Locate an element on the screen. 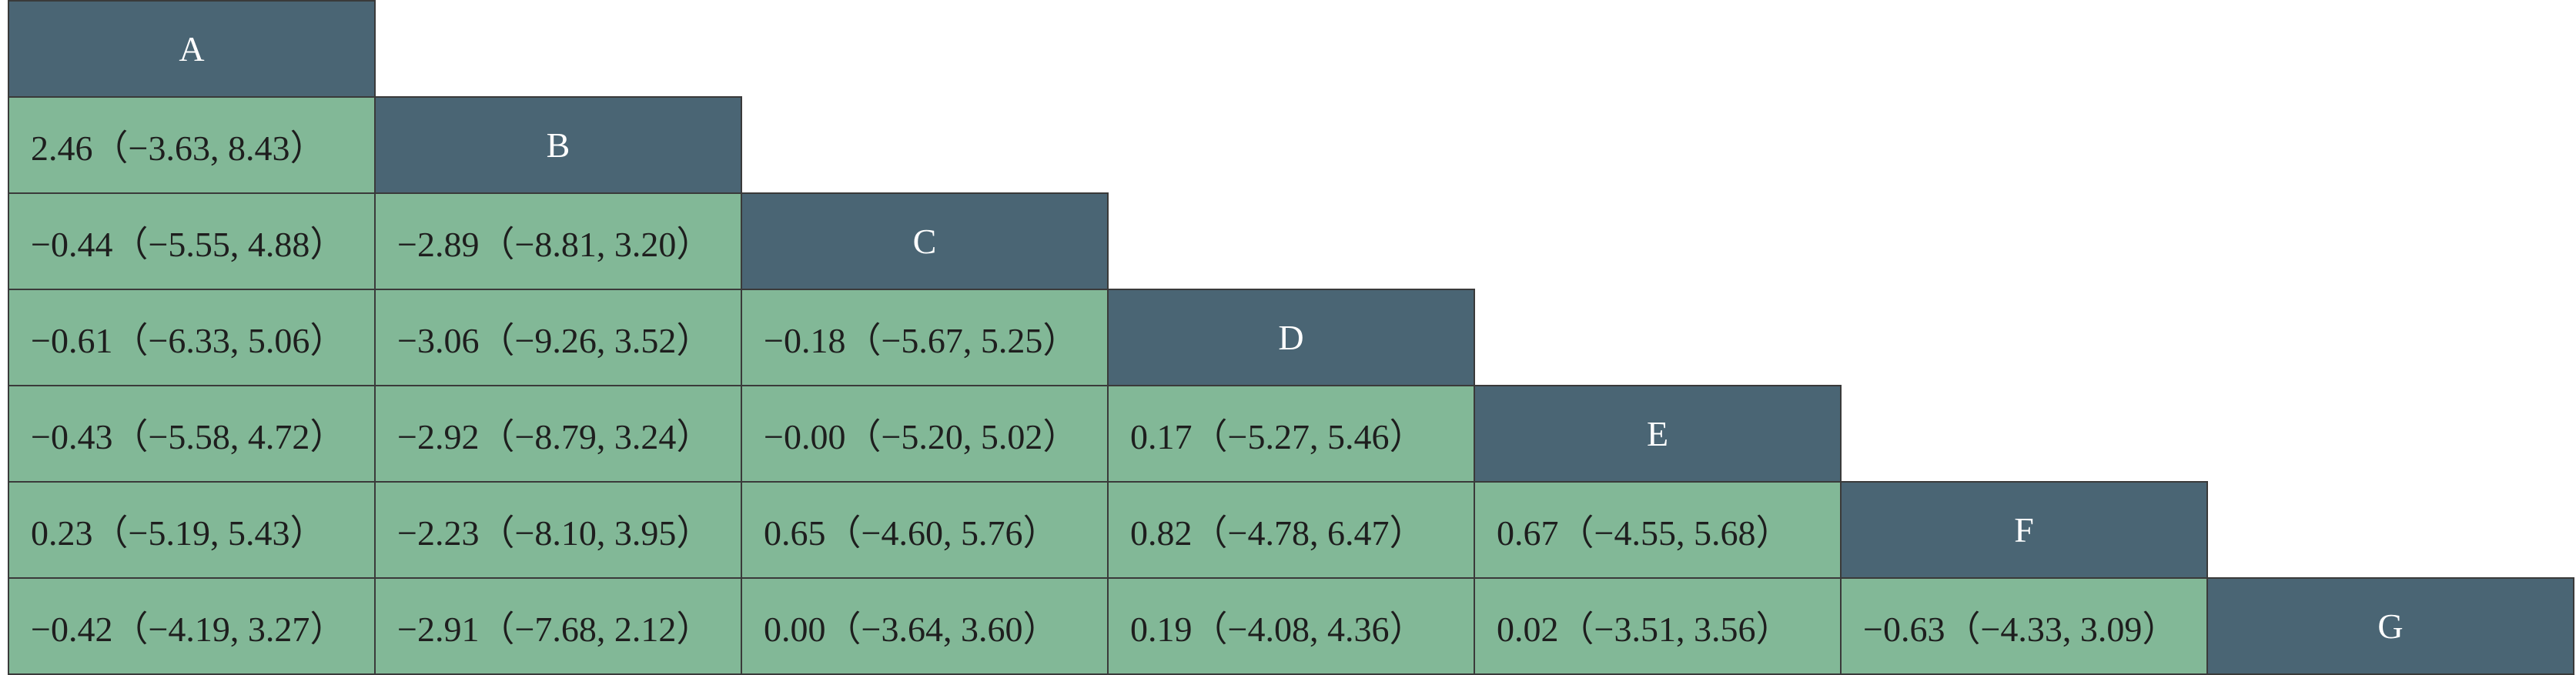  comparison-cell: 0.19（−4.08, 4.36） is located at coordinates (1291, 626).